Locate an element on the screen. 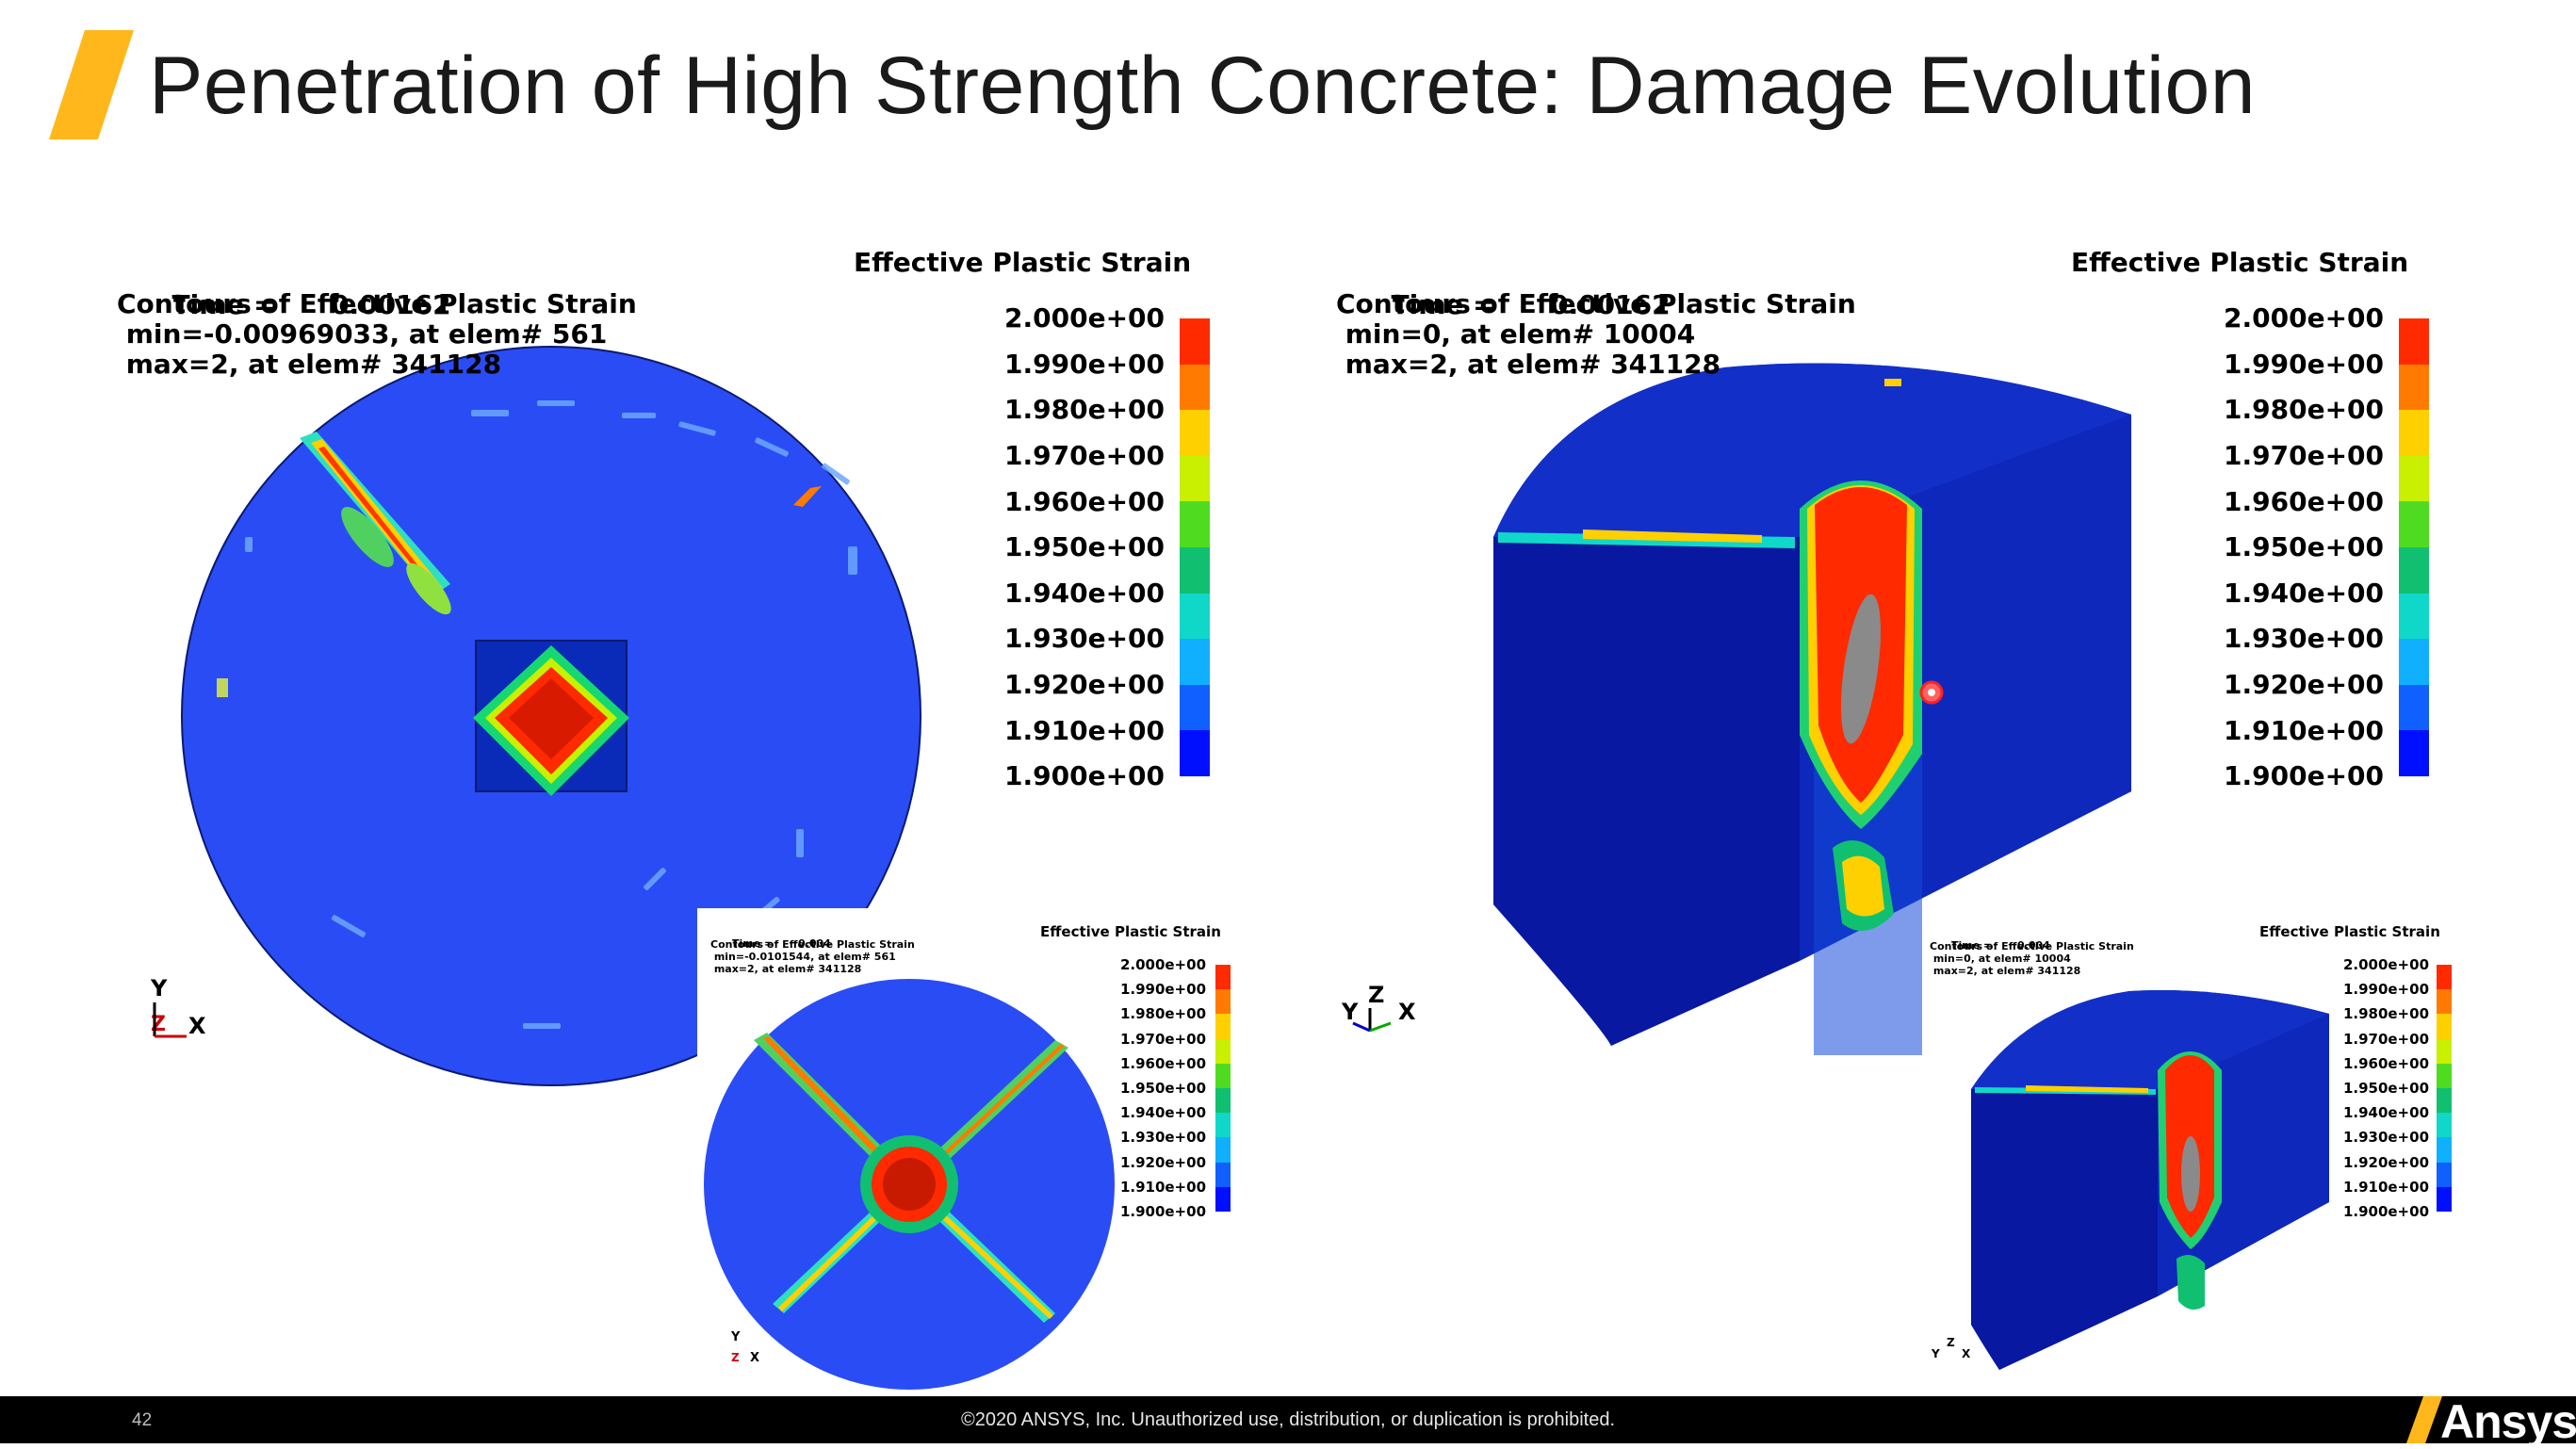  max-label-bl: max=2, at elem# 341128 is located at coordinates (786, 969).